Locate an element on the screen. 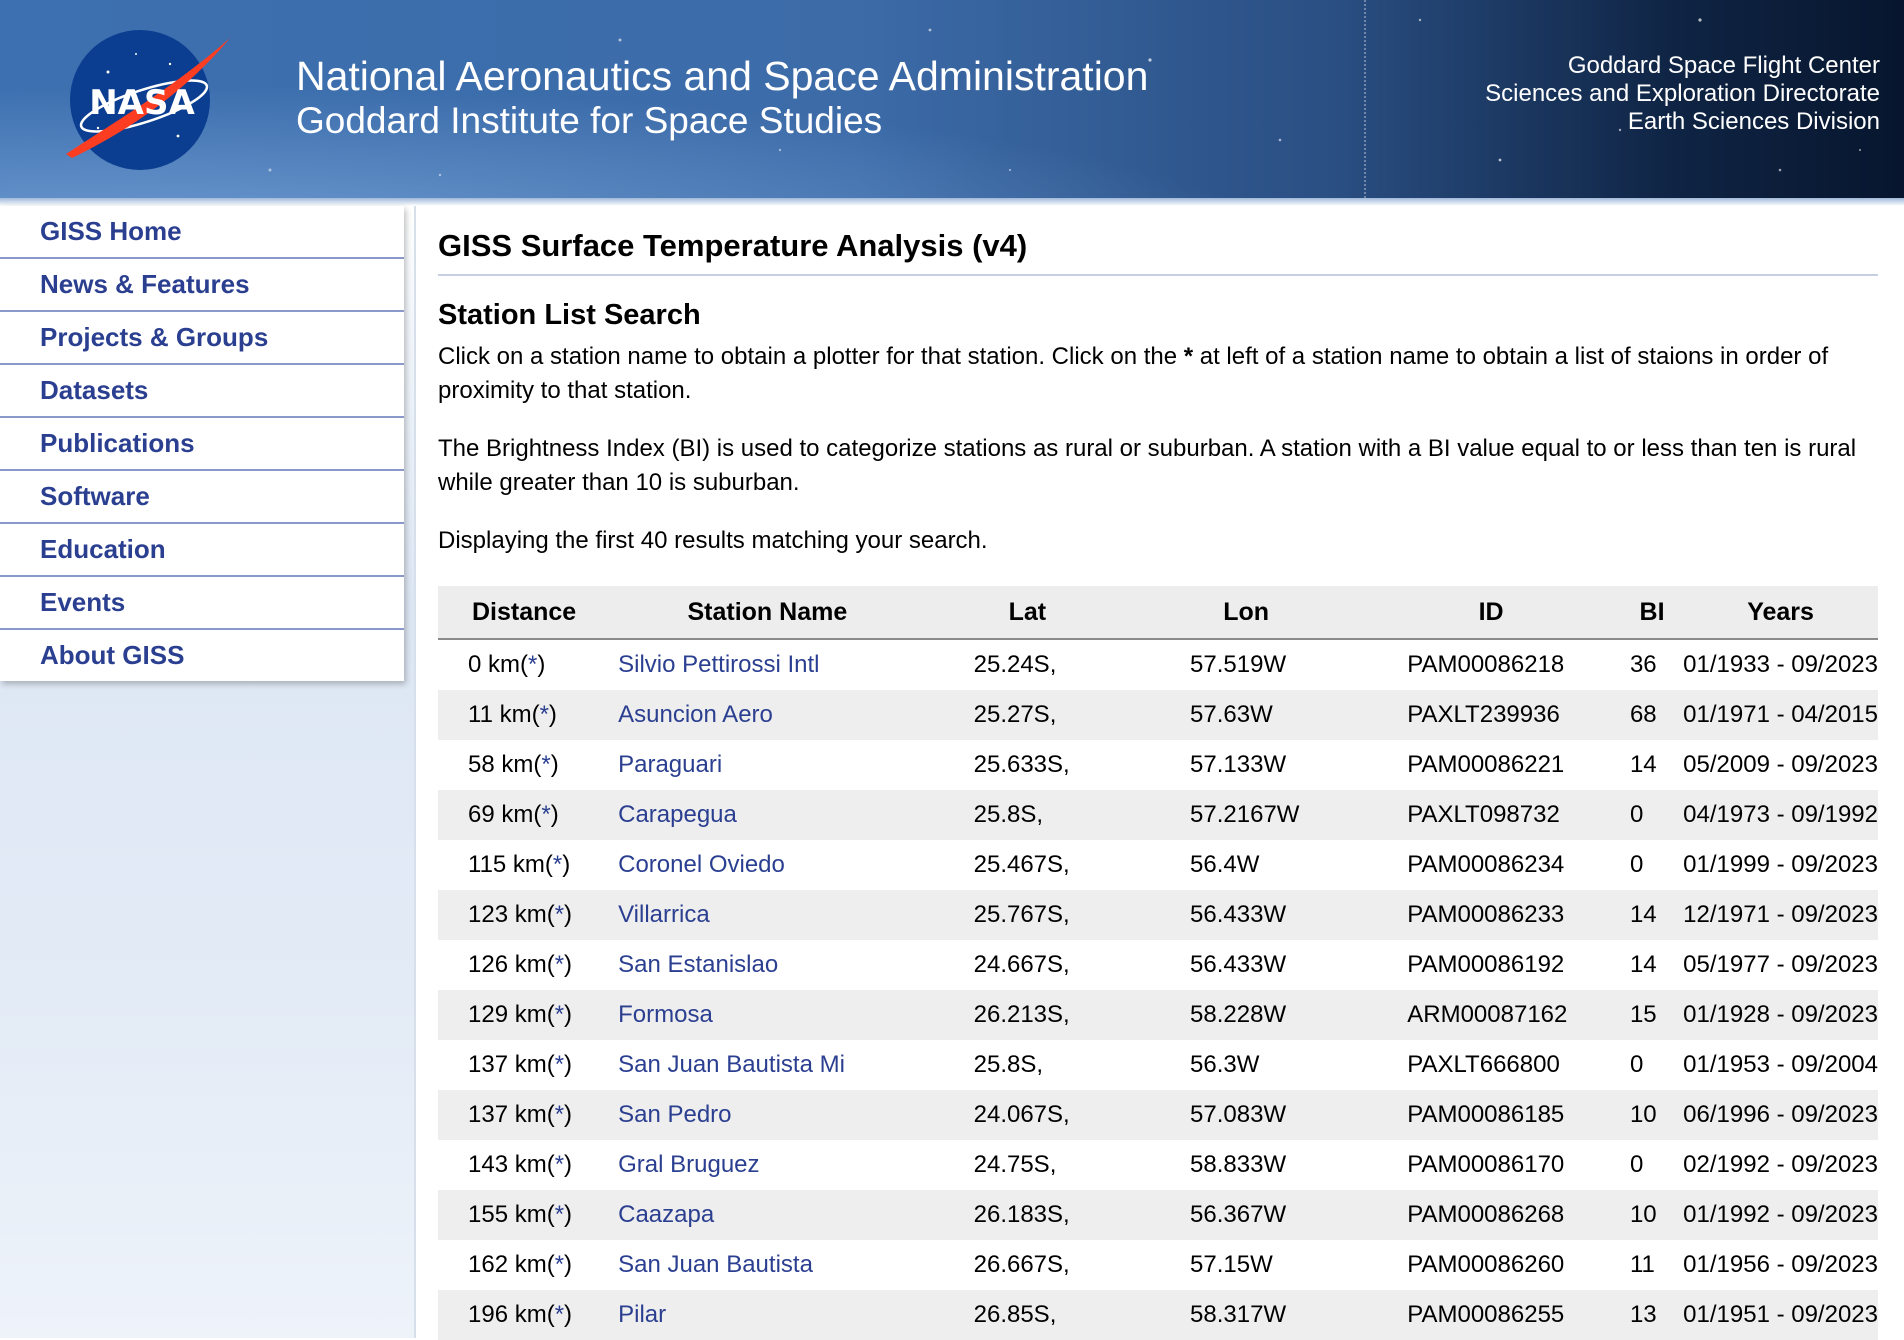 The image size is (1904, 1340). station-name-link: Carapegua is located at coordinates (677, 814).